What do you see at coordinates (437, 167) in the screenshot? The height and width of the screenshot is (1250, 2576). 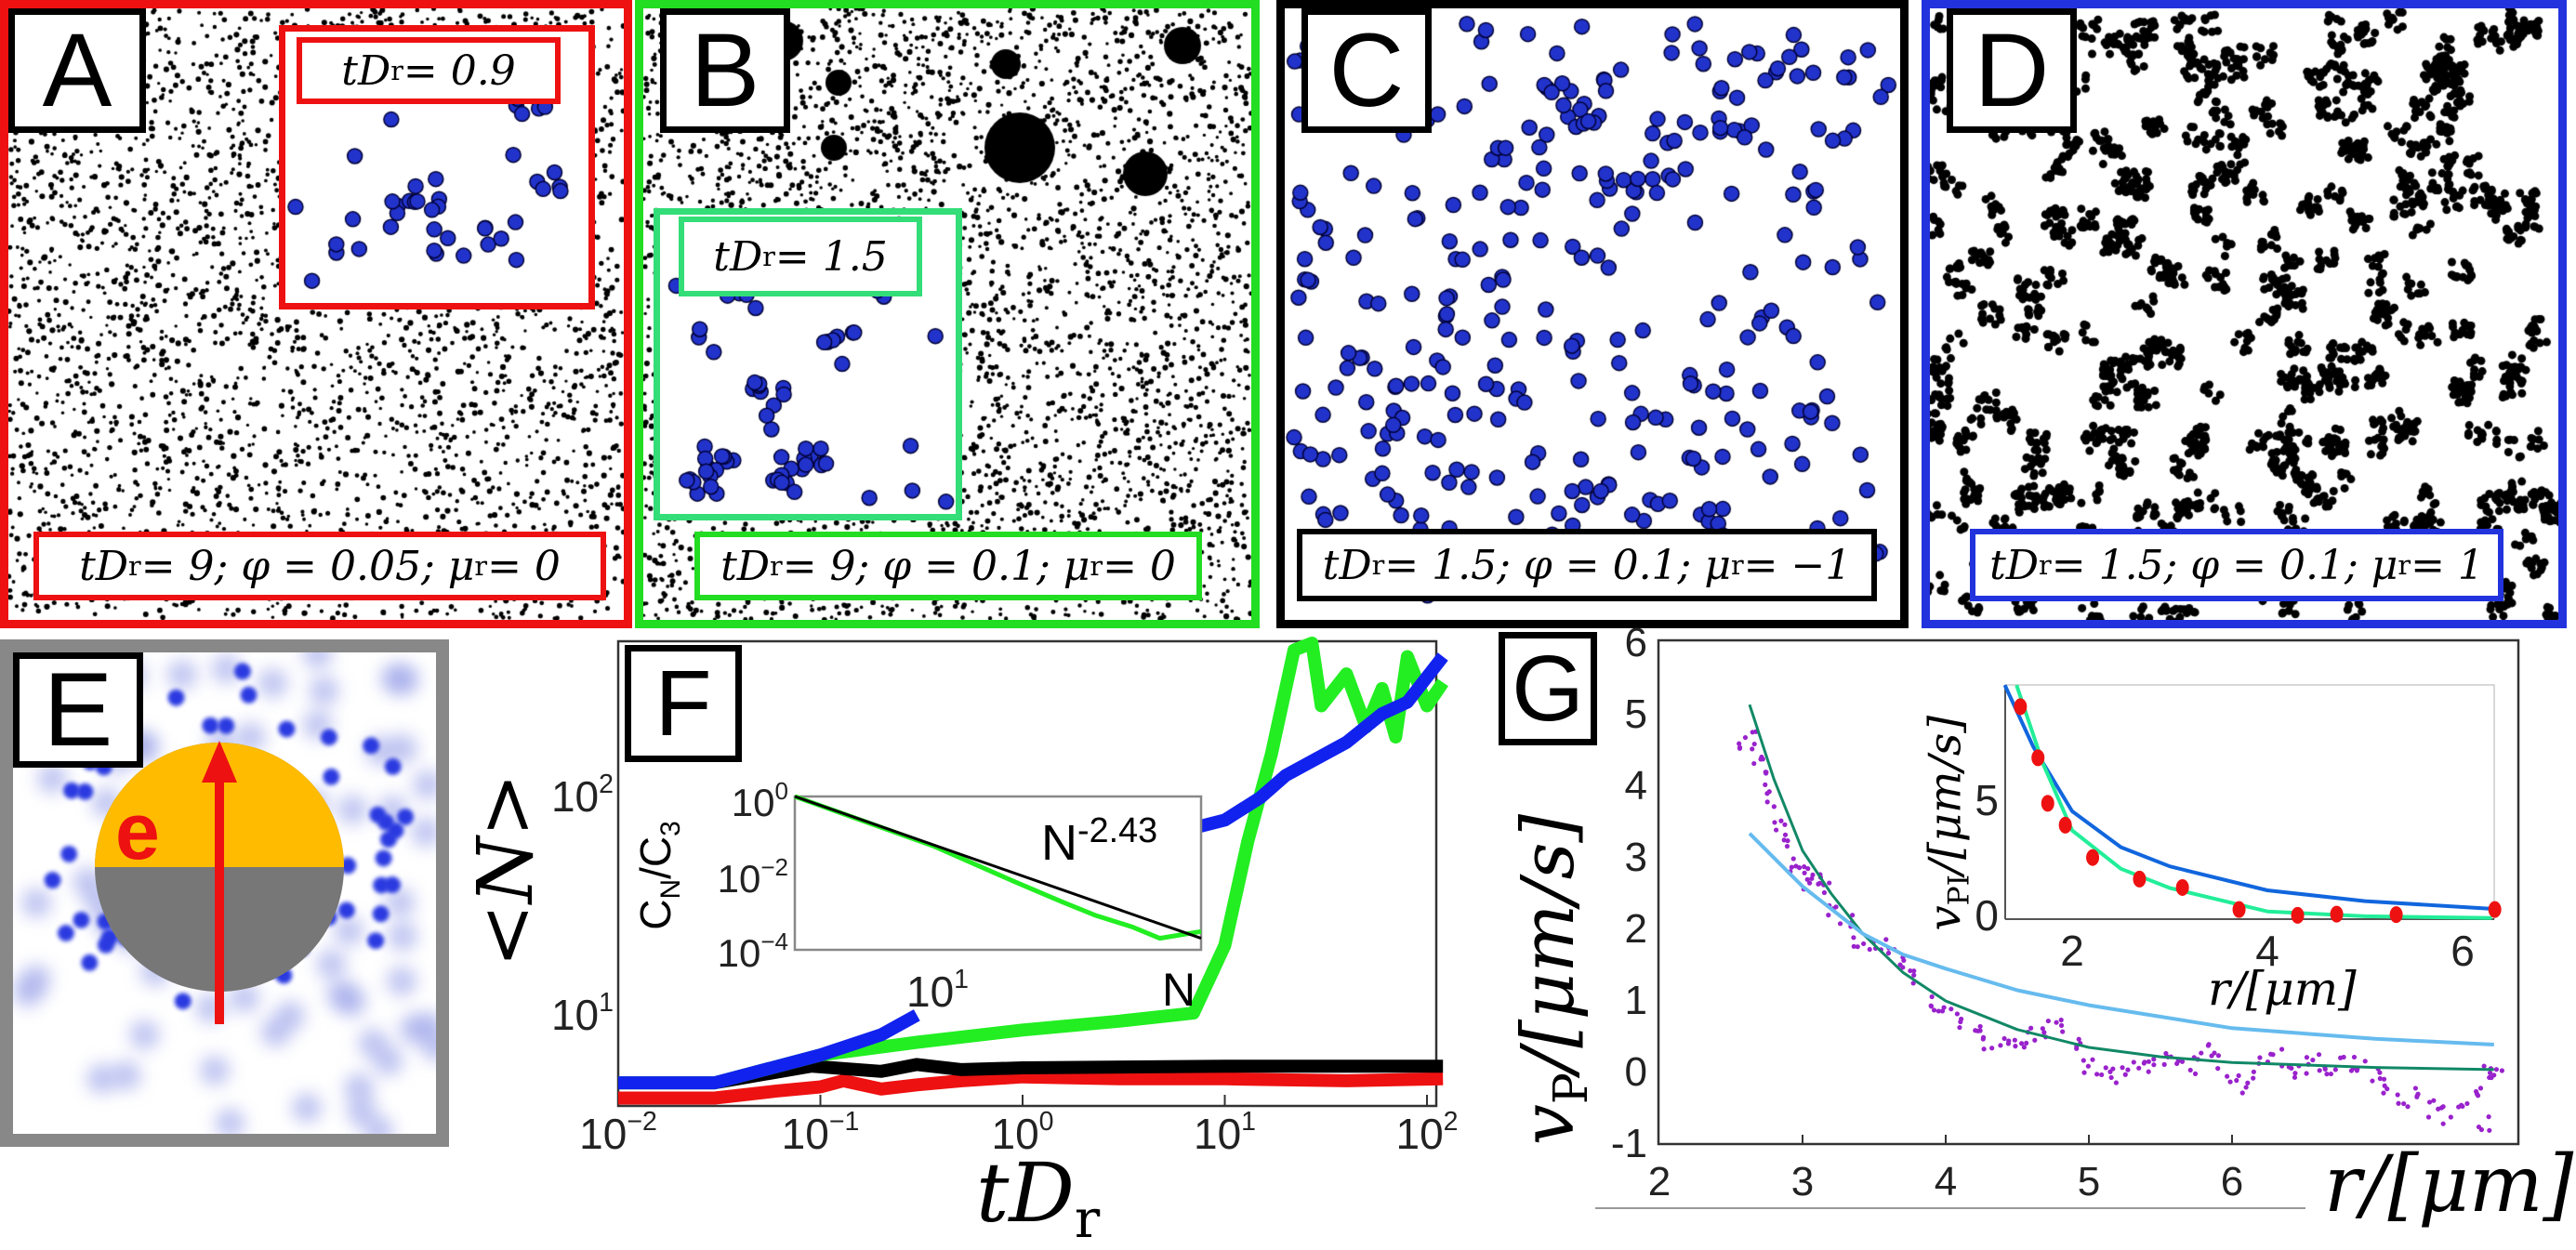 I see `inset-snapshot-a: tD r = 0.9` at bounding box center [437, 167].